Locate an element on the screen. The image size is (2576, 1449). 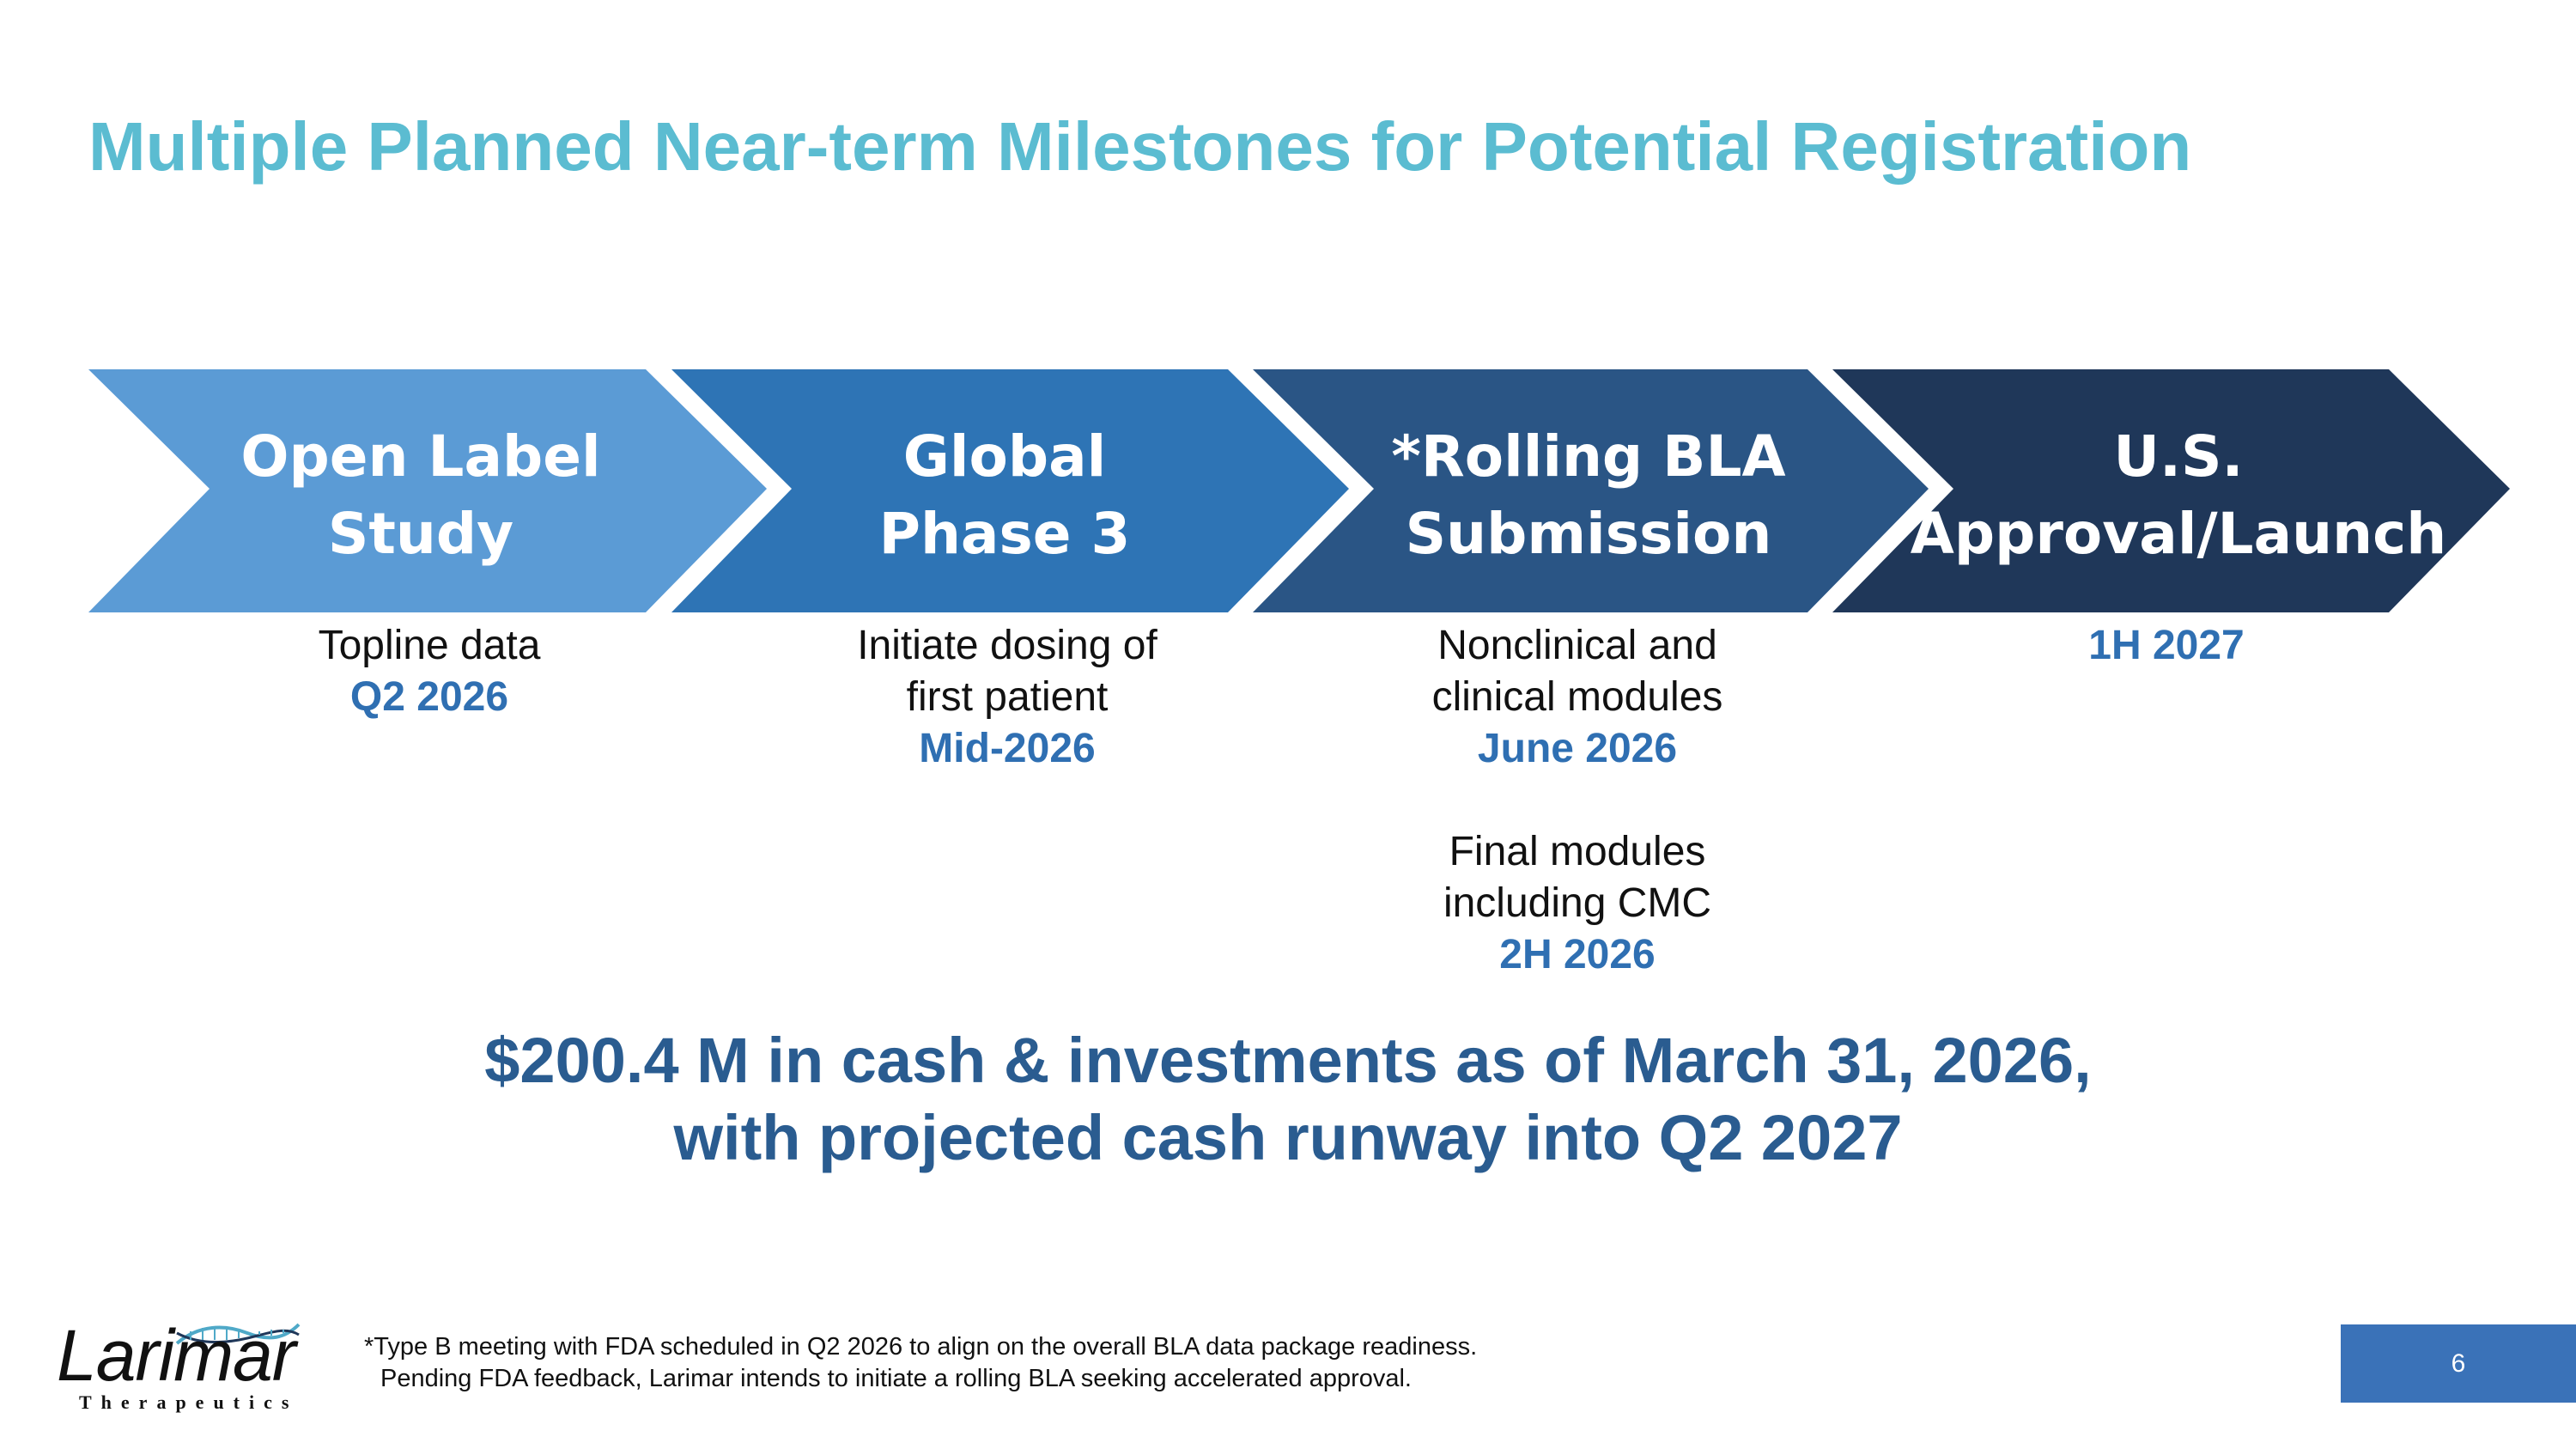
page-number-box: 6 is located at coordinates (2458, 1363).